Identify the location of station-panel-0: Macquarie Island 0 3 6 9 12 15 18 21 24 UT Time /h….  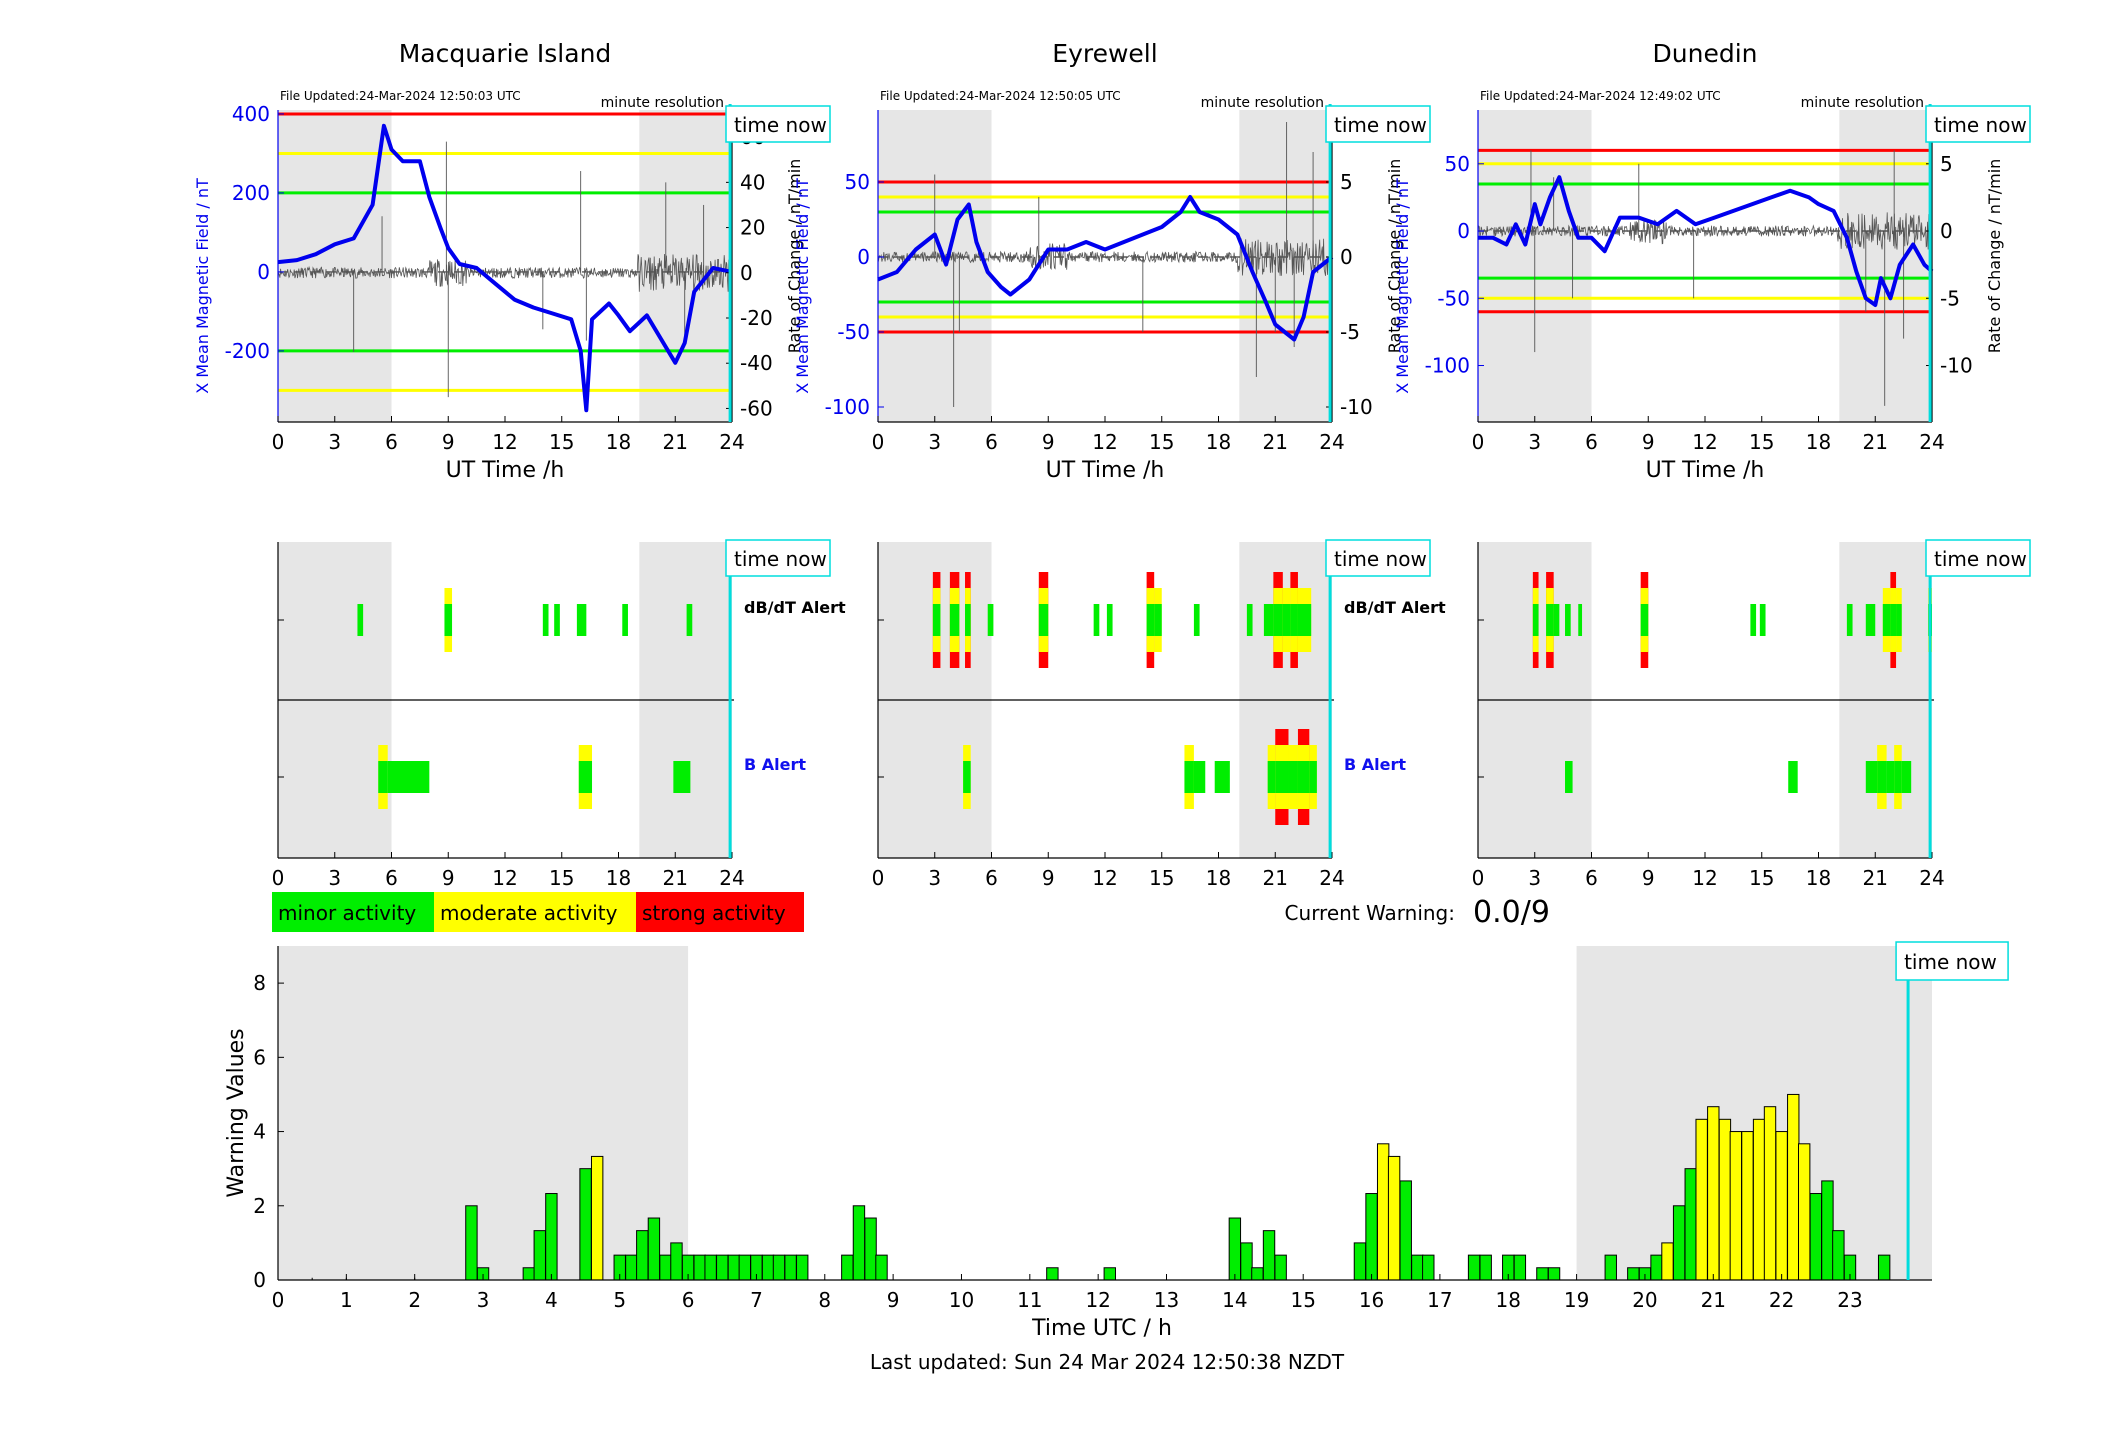
(512, 261).